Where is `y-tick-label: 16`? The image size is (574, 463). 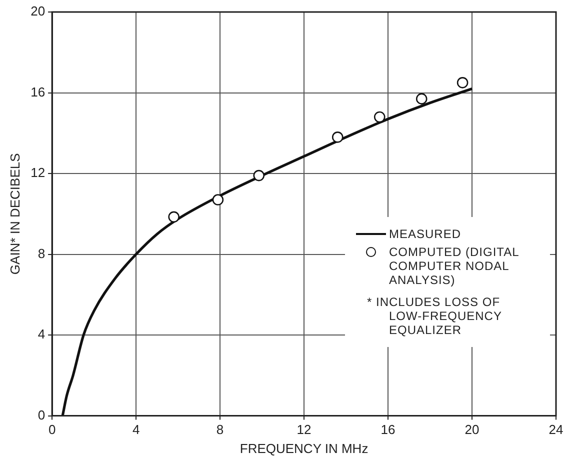
y-tick-label: 16 is located at coordinates (38, 92).